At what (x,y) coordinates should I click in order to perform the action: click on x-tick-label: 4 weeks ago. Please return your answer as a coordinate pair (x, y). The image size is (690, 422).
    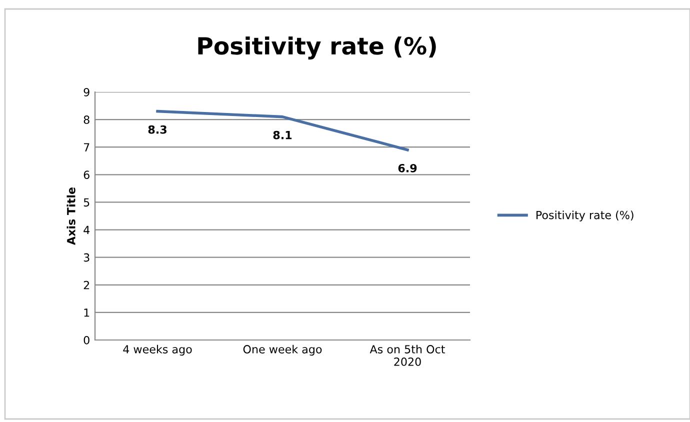
    Looking at the image, I should click on (157, 350).